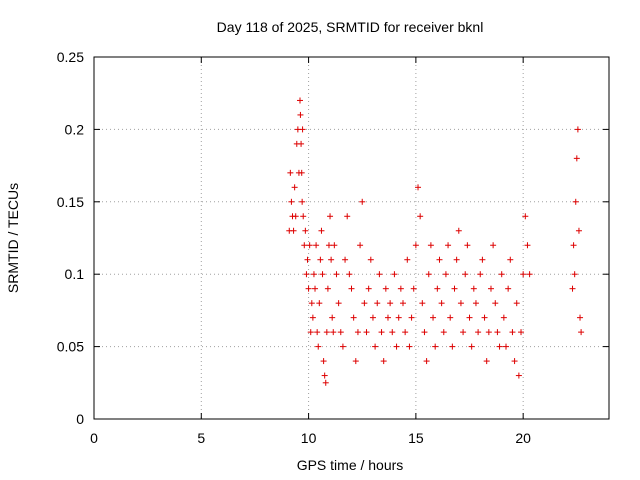 The height and width of the screenshot is (480, 640). I want to click on y-tick-label: 0, so click(80, 419).